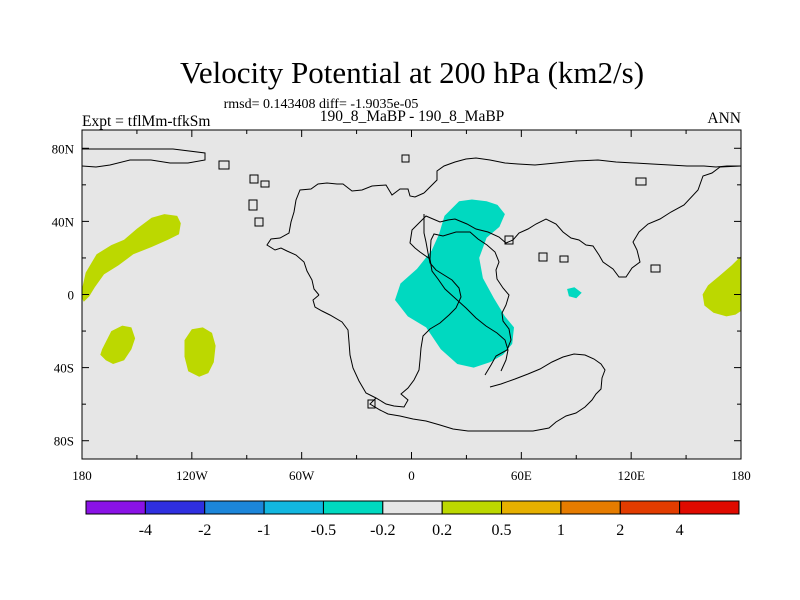  Describe the element at coordinates (323, 530) in the screenshot. I see `colorbar-label: -0.5` at that location.